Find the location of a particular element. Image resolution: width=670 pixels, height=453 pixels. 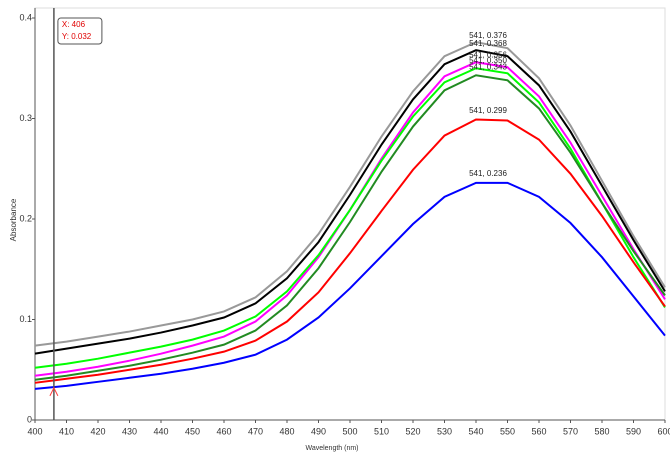

y-tick-label: 0.2 is located at coordinates (25, 218).